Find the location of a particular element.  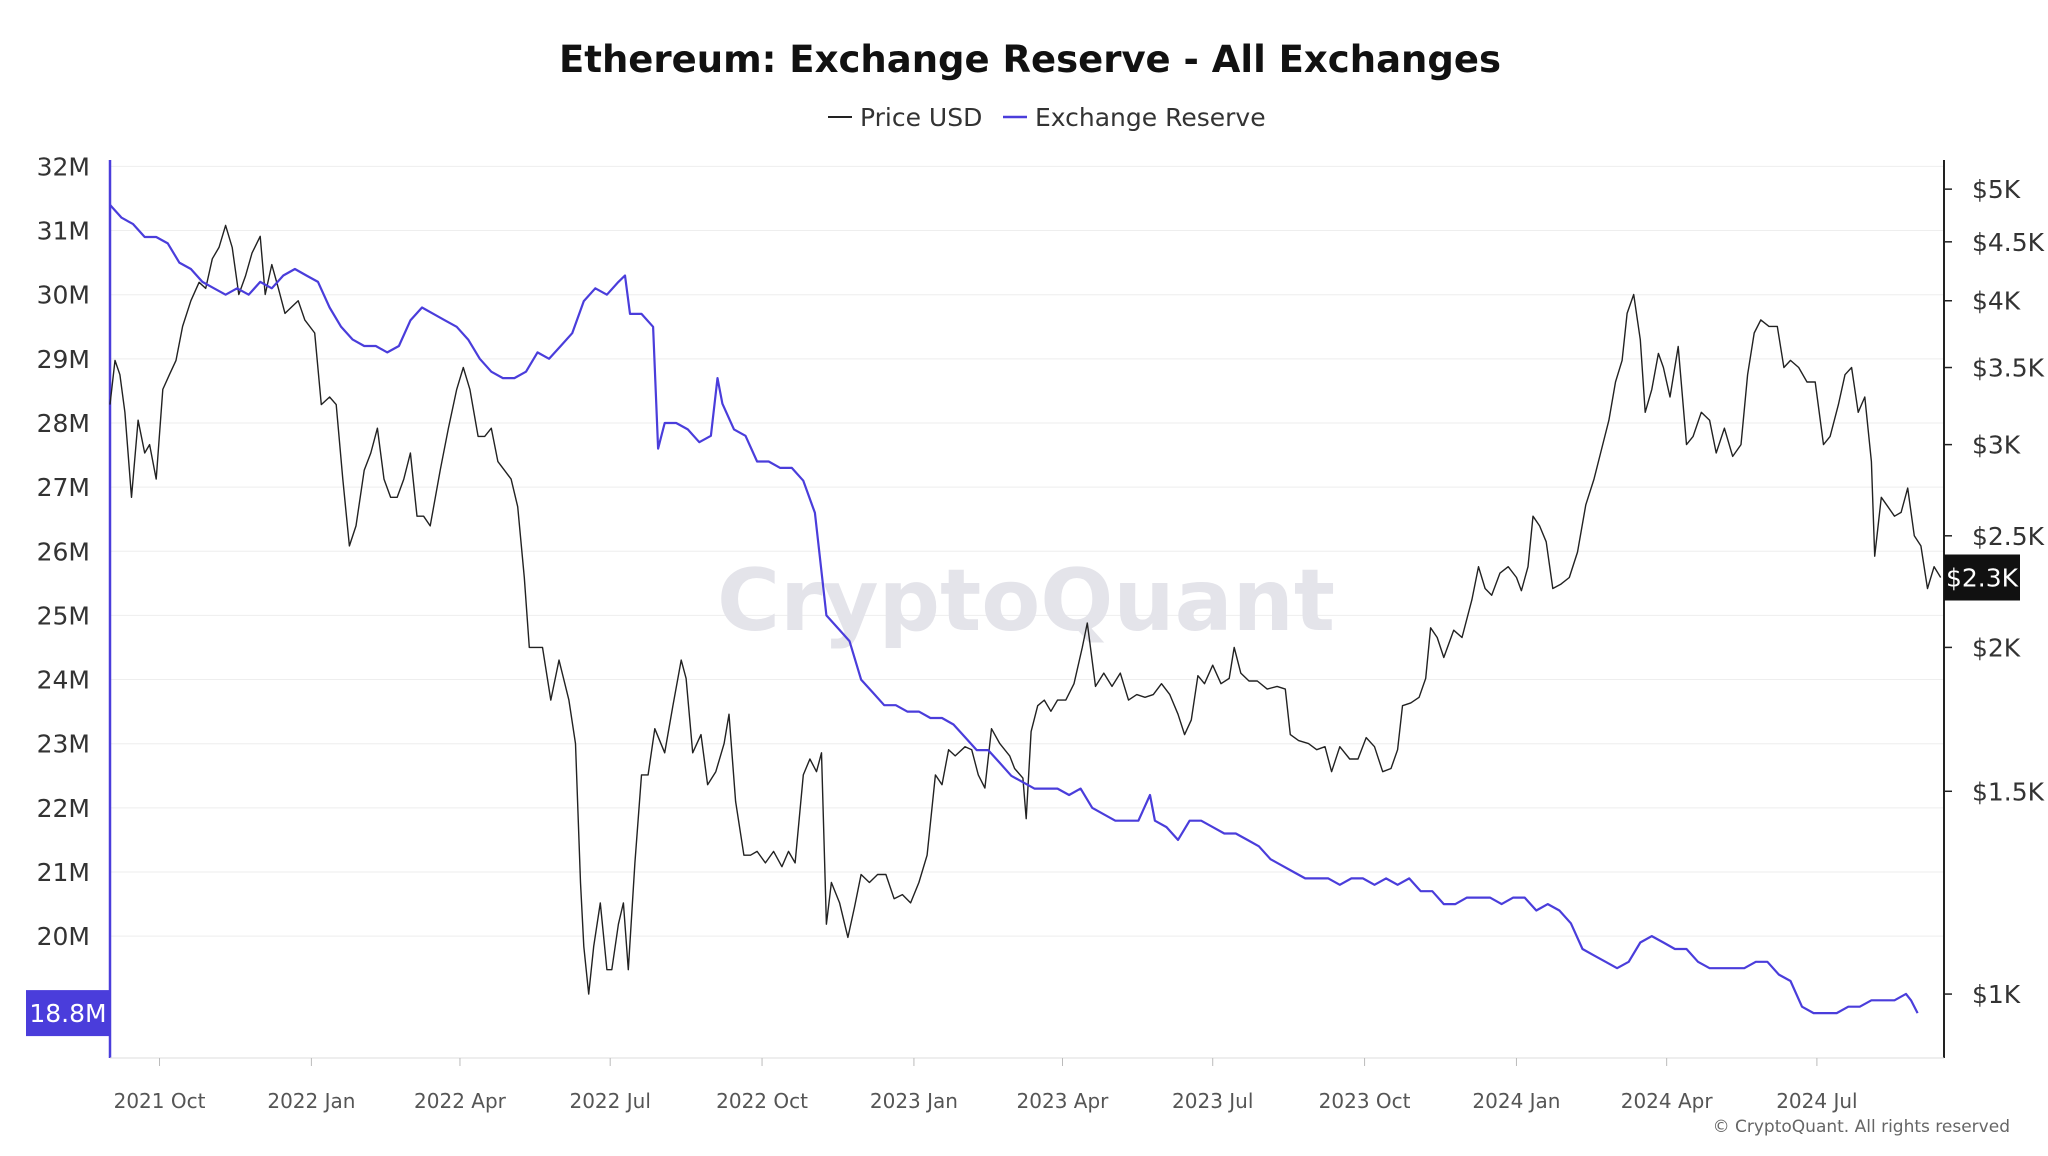

left-badge-background is located at coordinates (68, 1013).